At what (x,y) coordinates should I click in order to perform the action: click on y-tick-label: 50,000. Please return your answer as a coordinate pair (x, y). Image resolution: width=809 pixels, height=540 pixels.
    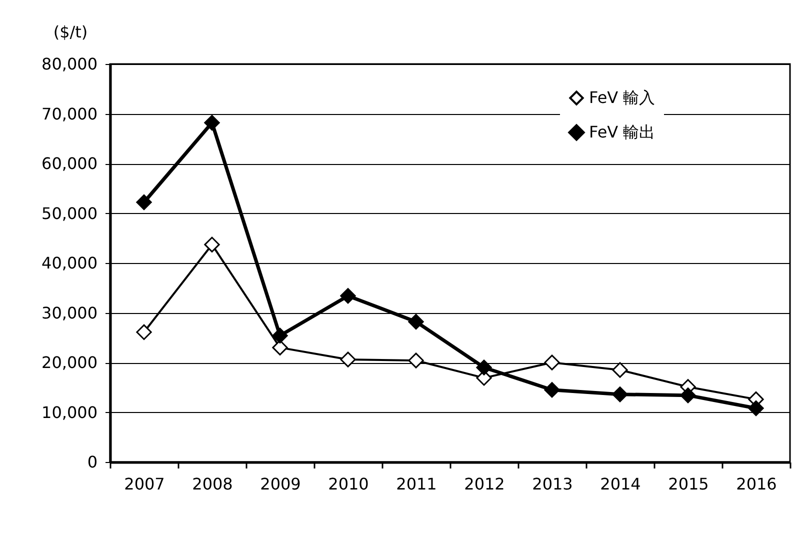
    Looking at the image, I should click on (70, 213).